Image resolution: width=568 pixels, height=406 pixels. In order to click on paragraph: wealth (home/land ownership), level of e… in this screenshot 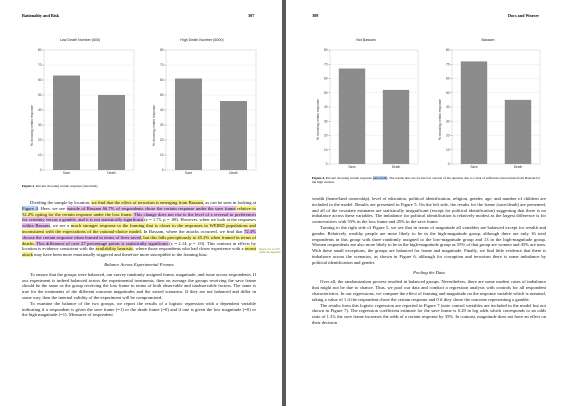, I will do `click(429, 210)`.